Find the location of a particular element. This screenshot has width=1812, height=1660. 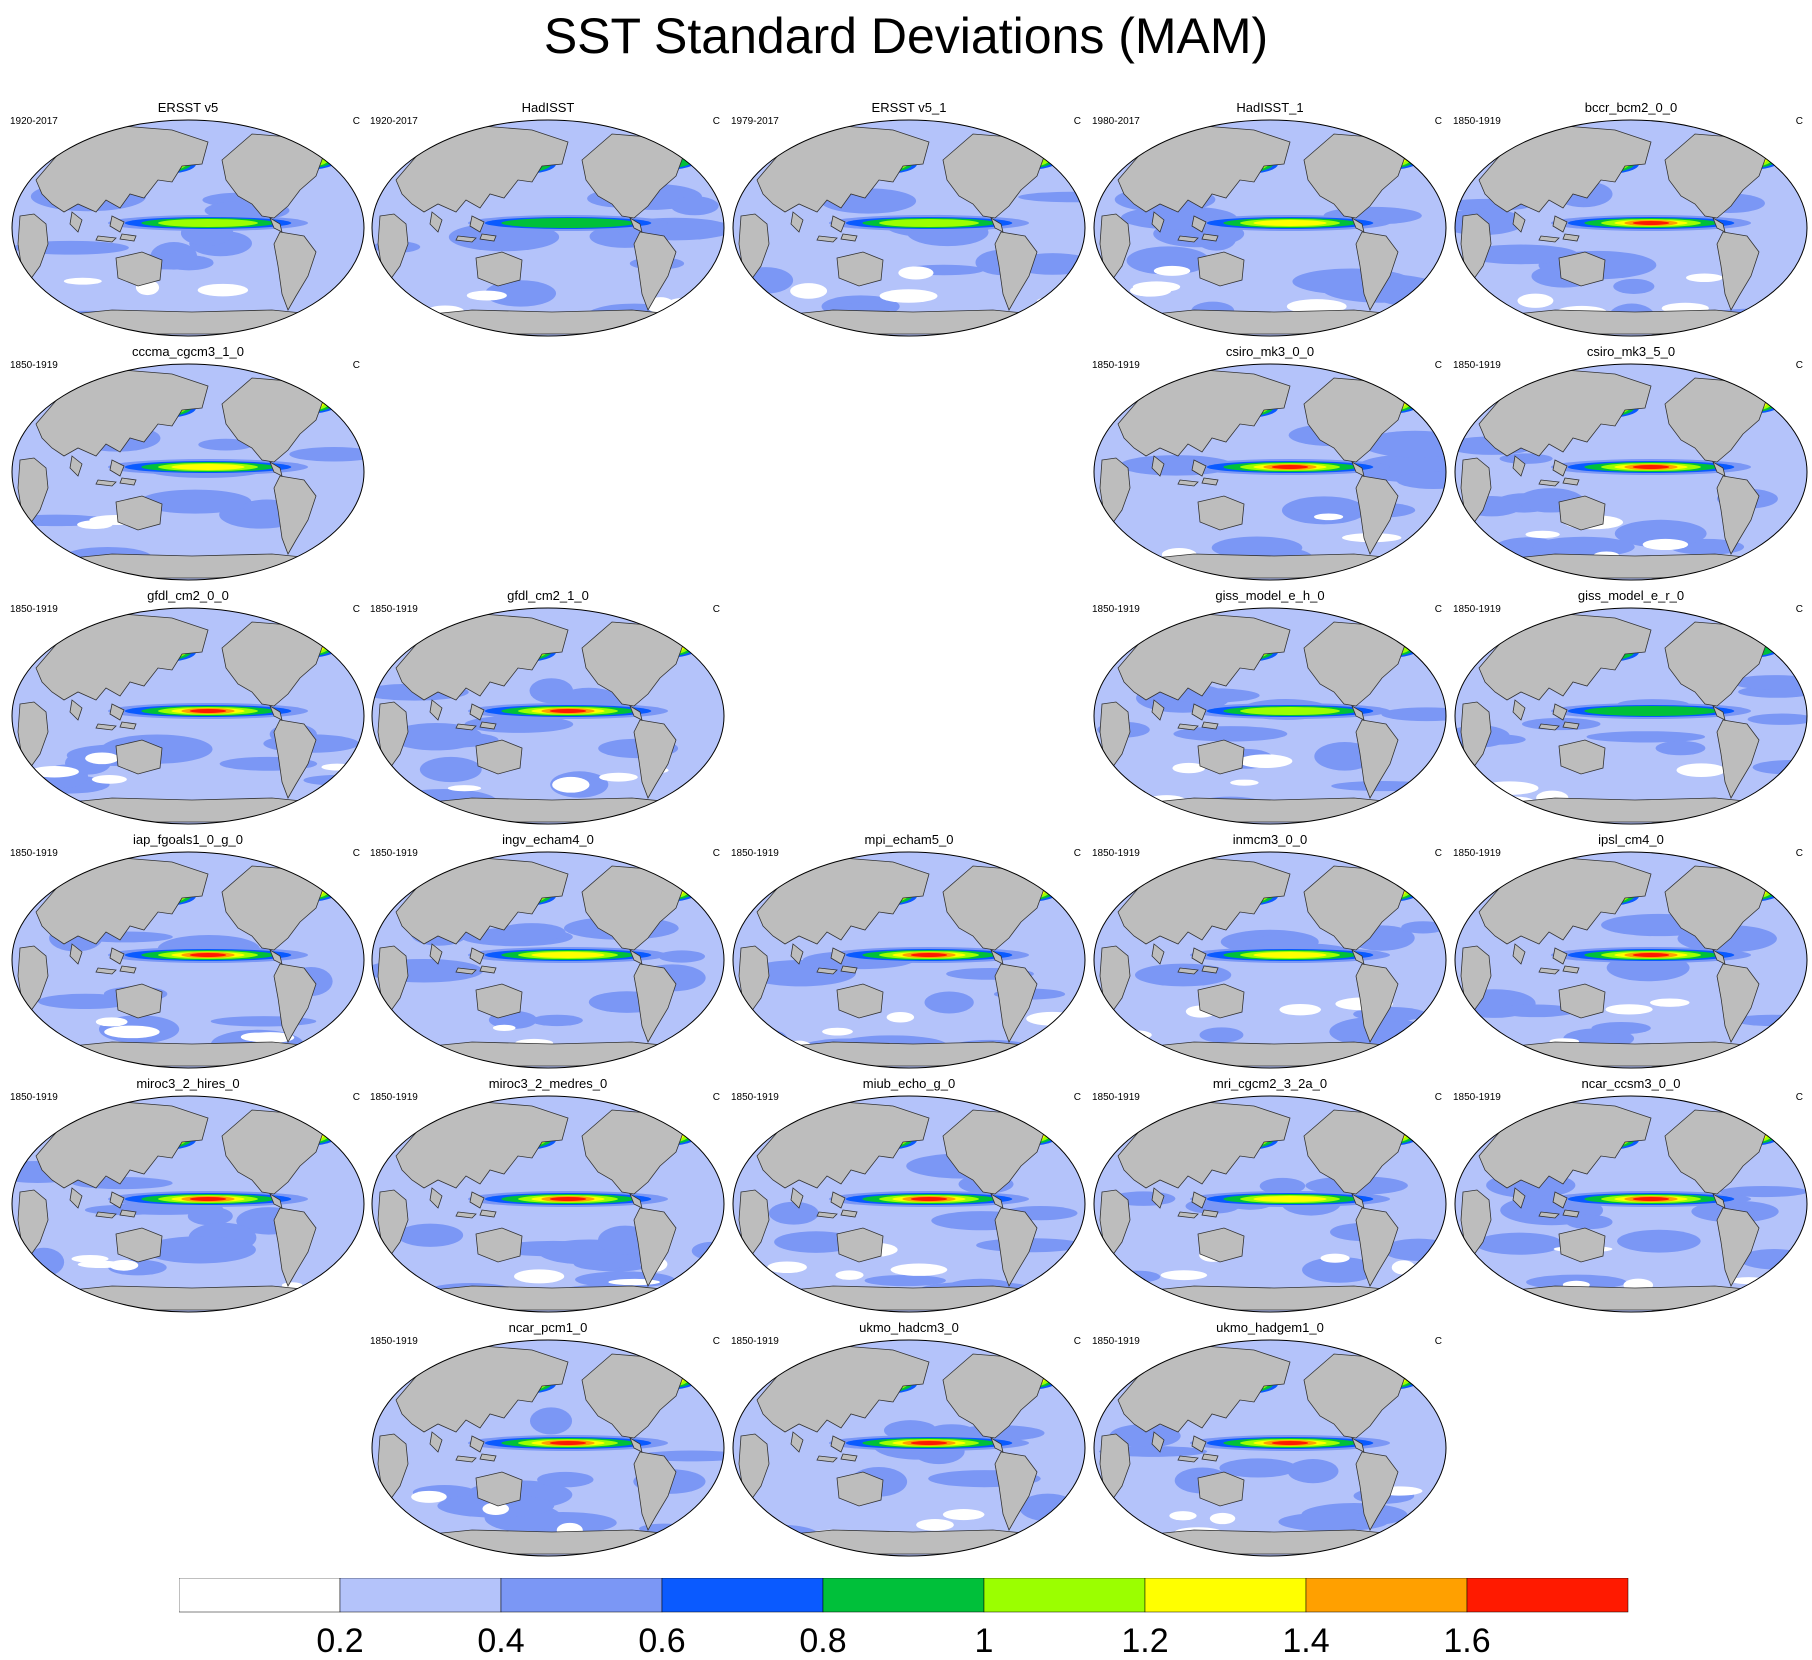

map-panel: inmcm3_0_0 1850-1919 C is located at coordinates (1270, 952).